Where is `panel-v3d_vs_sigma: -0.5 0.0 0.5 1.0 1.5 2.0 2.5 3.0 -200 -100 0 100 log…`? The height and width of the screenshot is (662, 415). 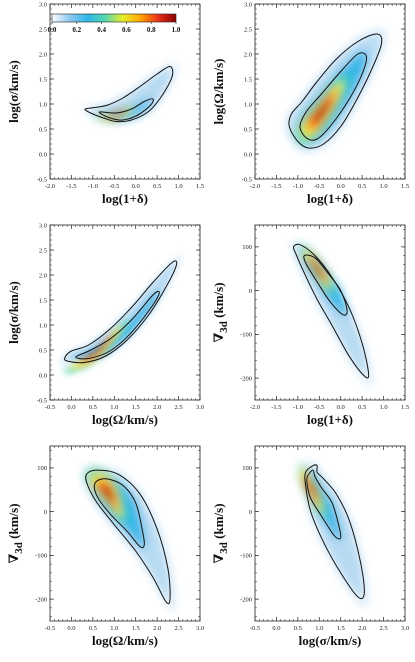
panel-v3d_vs_sigma: -0.5 0.0 0.5 1.0 1.5 2.0 2.5 3.0 -200 -100 0 100 log… is located at coordinates (310, 546).